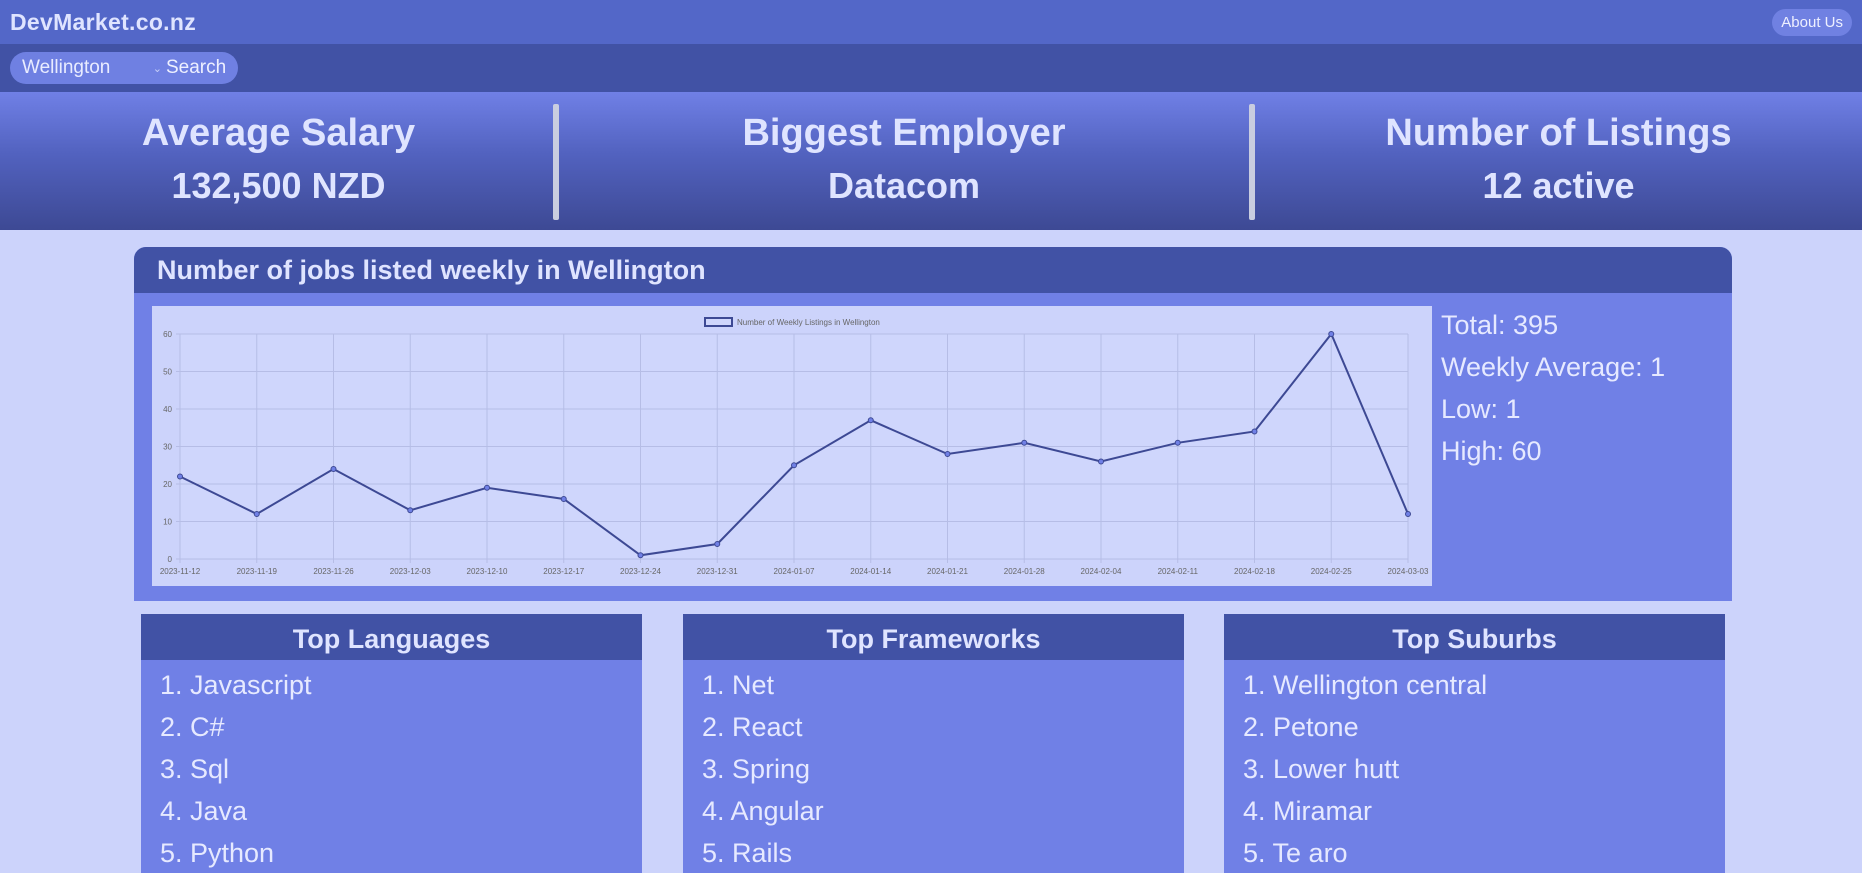 Image resolution: width=1862 pixels, height=873 pixels. Describe the element at coordinates (391, 637) in the screenshot. I see `list-title: Top Languages` at that location.